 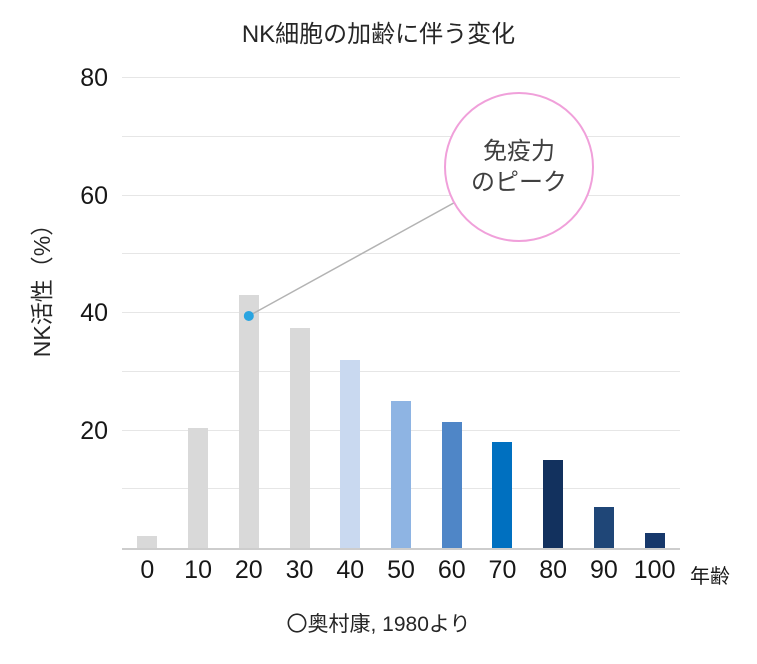 What do you see at coordinates (710, 577) in the screenshot?
I see `x-axis-unit-label: 年齢` at bounding box center [710, 577].